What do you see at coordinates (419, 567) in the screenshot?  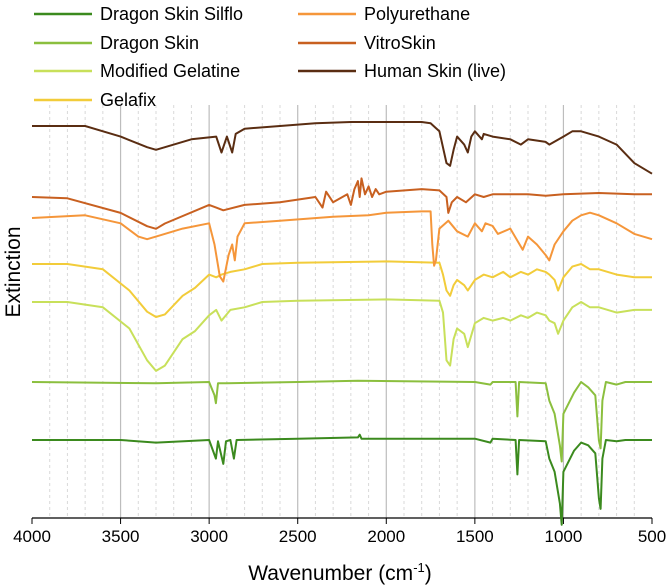 I see `x-axis-title-superscript: -1` at bounding box center [419, 567].